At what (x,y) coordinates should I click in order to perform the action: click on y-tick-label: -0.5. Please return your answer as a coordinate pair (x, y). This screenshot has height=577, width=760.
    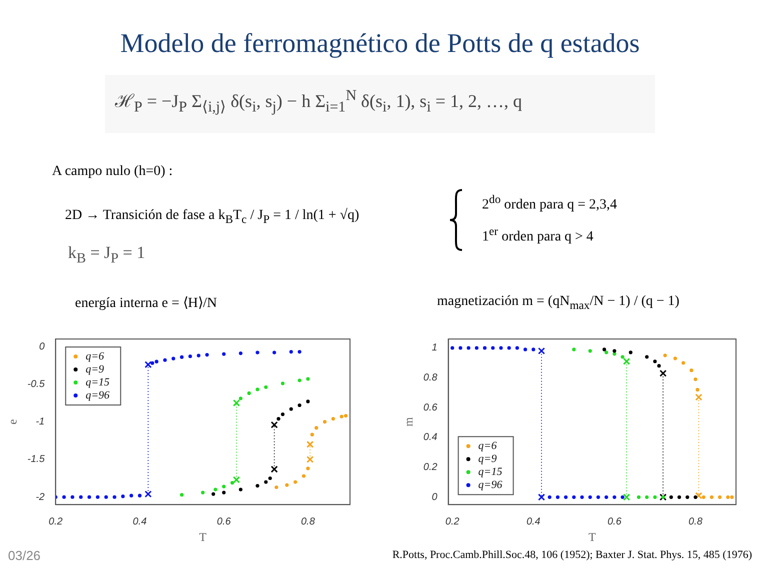
    Looking at the image, I should click on (36, 384).